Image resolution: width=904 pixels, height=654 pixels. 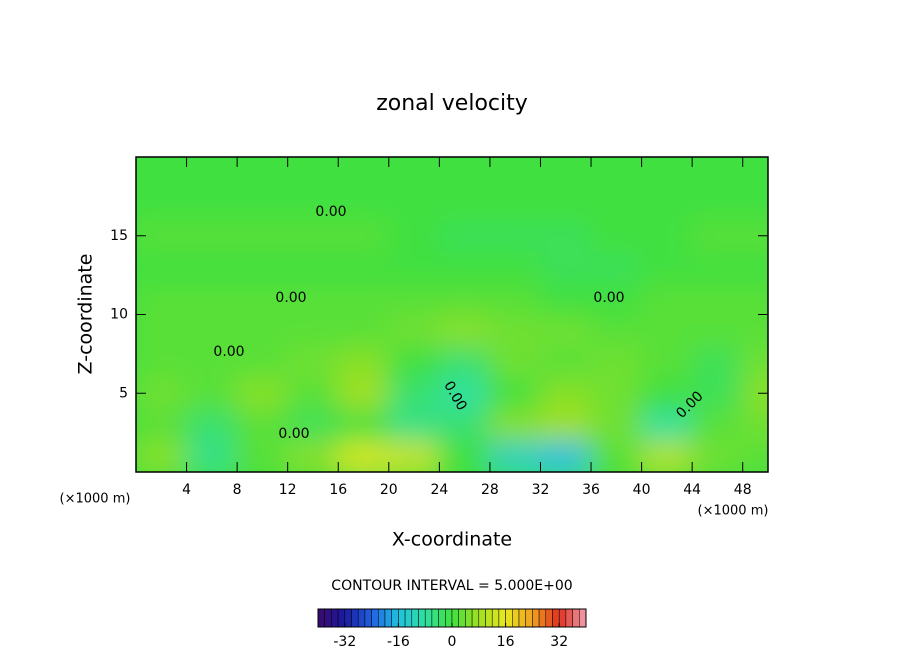 I want to click on colorbar-tick-label: 0, so click(x=452, y=642).